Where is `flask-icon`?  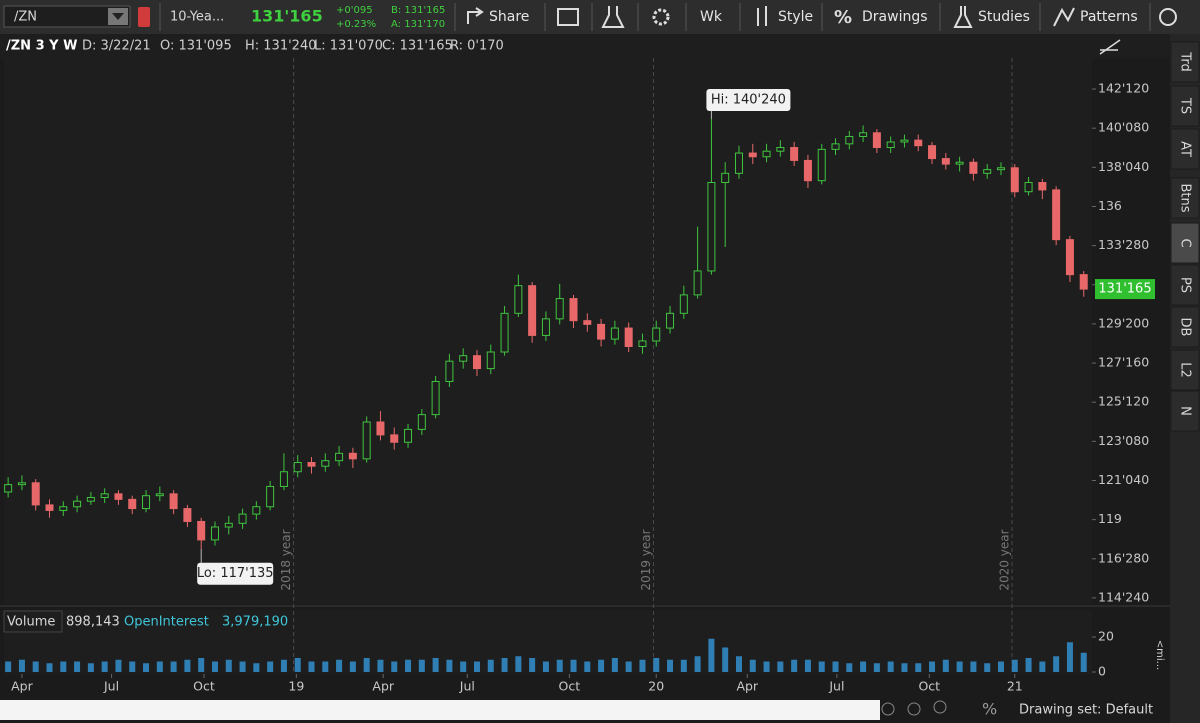
flask-icon is located at coordinates (613, 17).